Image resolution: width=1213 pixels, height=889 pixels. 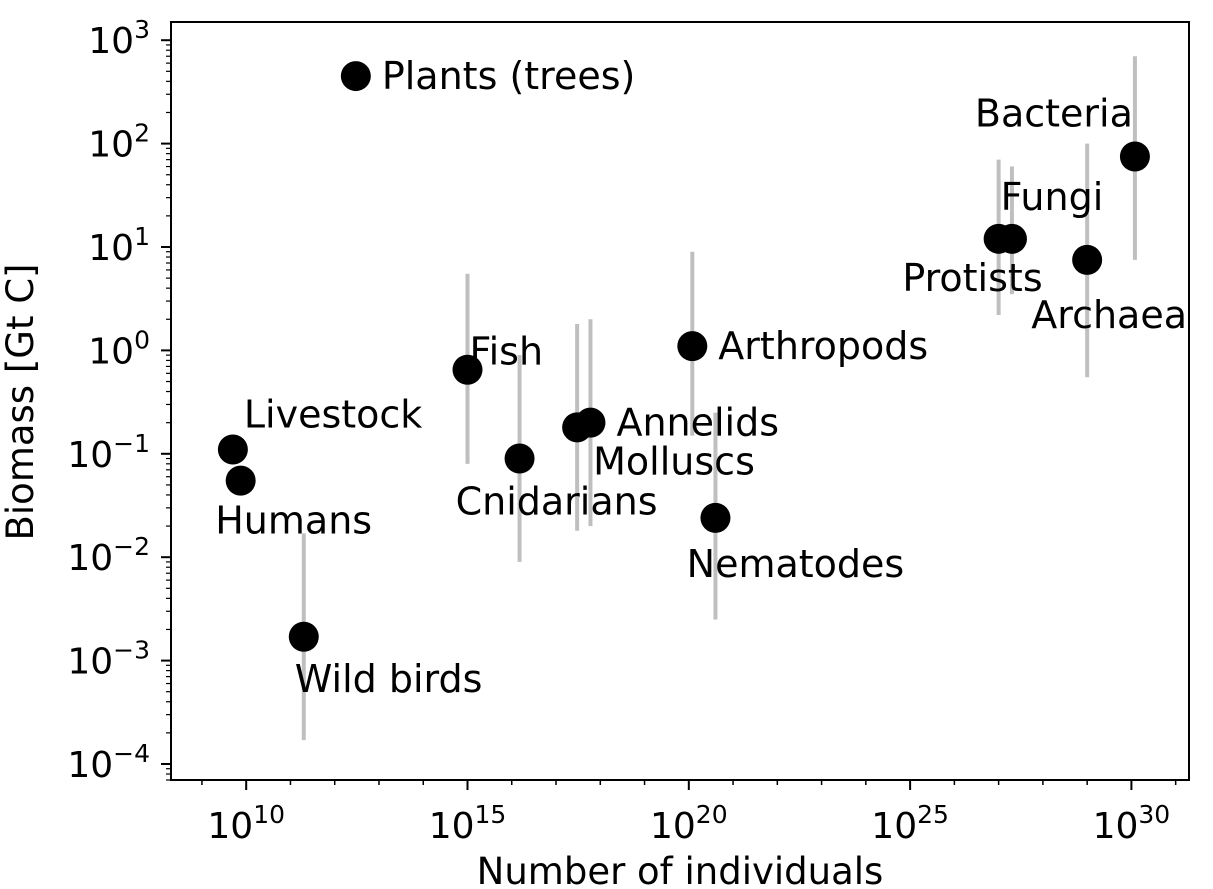 I want to click on point-plants-trees, so click(x=355, y=76).